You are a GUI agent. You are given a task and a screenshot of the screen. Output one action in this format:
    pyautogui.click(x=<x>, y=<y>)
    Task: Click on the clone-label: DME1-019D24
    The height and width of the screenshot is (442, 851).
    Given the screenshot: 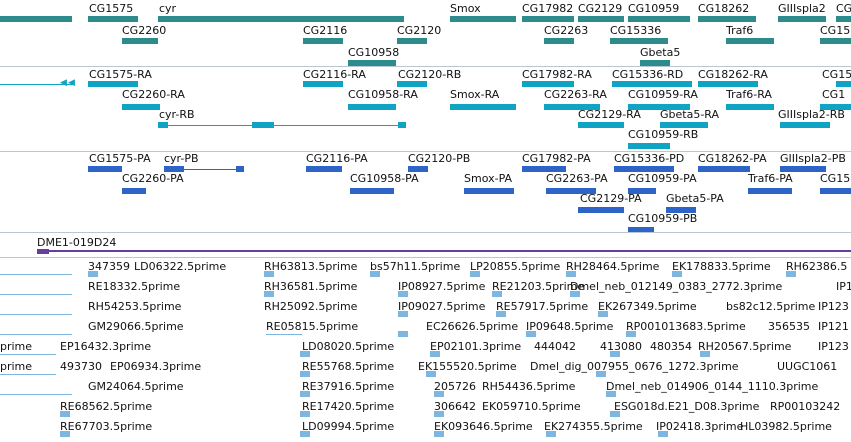 What is the action you would take?
    pyautogui.click(x=77, y=242)
    